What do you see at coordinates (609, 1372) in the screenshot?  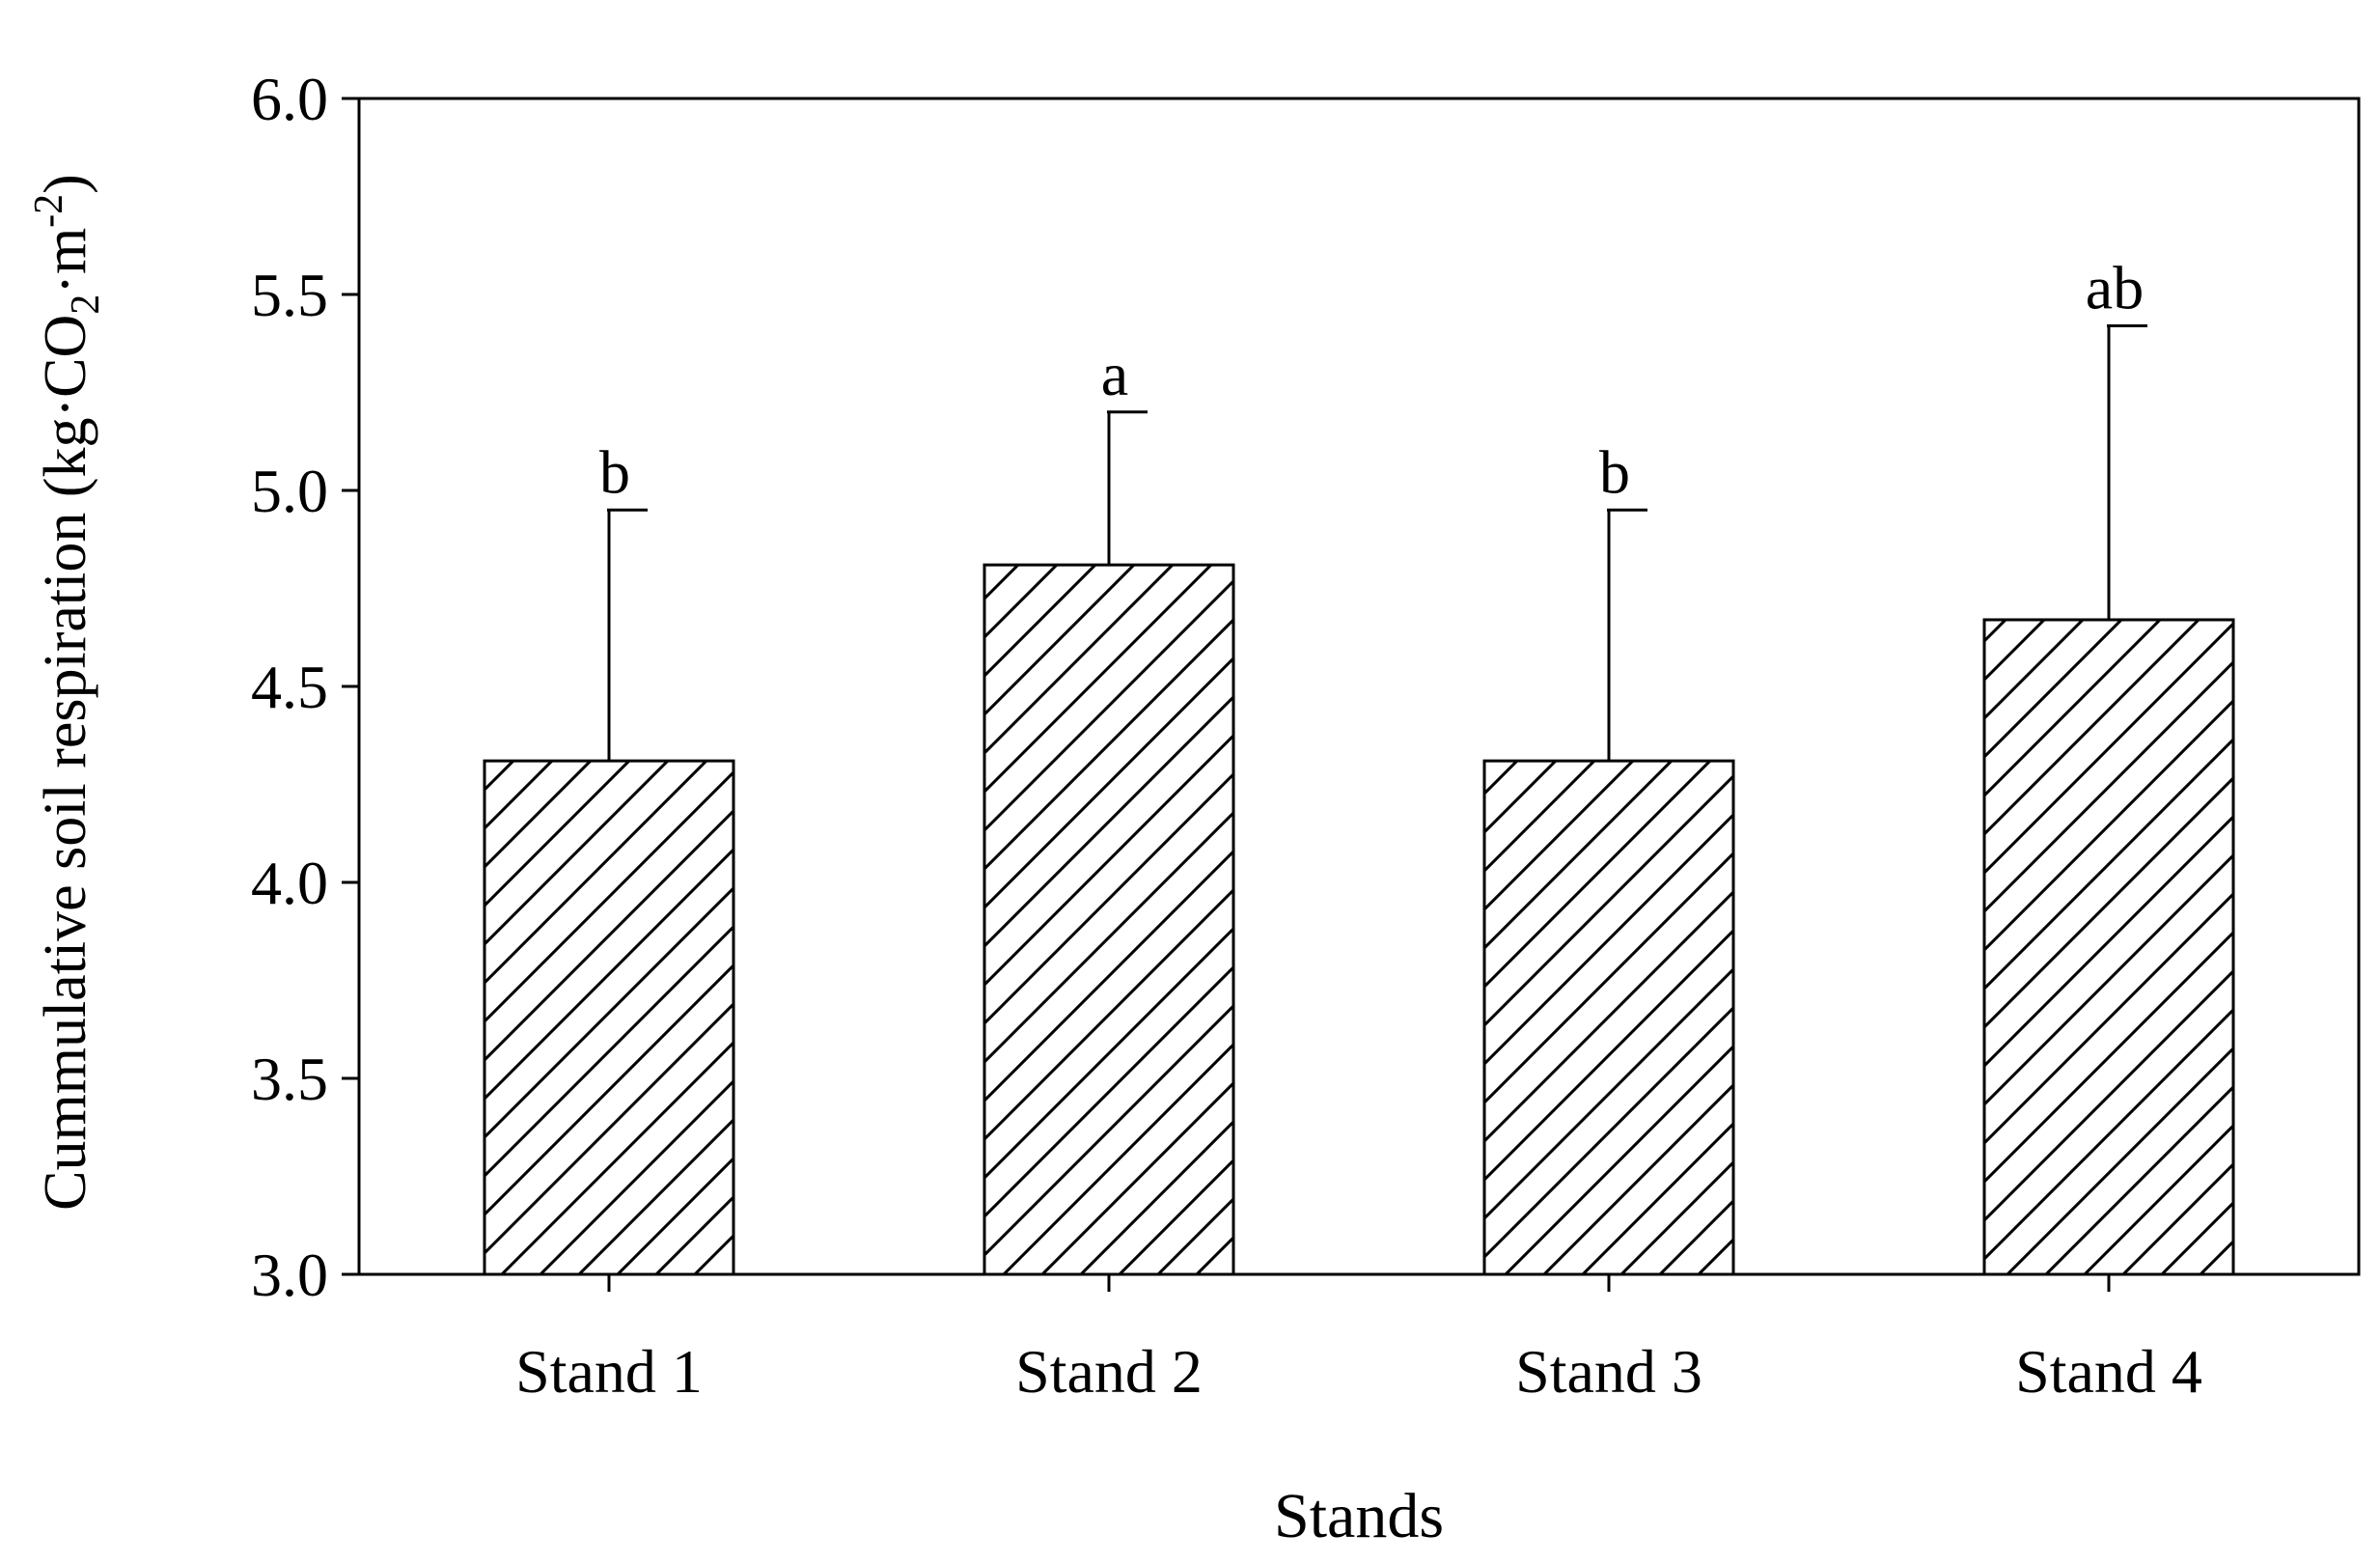 I see `x-tick-label: Stand 1` at bounding box center [609, 1372].